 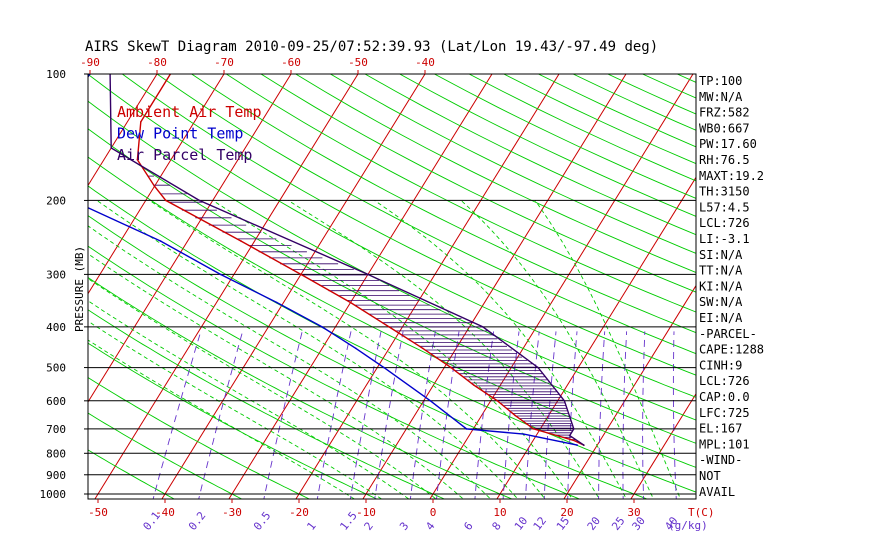 What do you see at coordinates (521, 523) in the screenshot?
I see `mixing-ratio-label: 10` at bounding box center [521, 523].